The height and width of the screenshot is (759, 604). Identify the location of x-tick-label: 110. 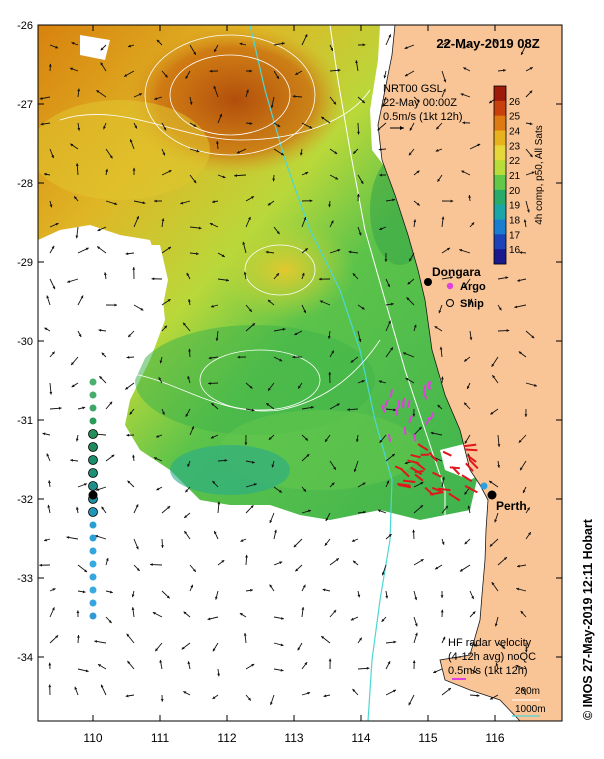
(92, 738).